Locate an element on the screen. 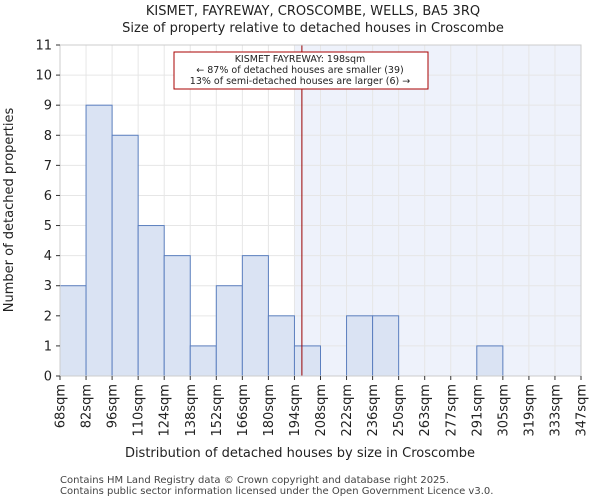 This screenshot has width=600, height=500. y-ticks: 0 1 2 3 4 5 6 7 8 9 10 11 is located at coordinates (47, 212).